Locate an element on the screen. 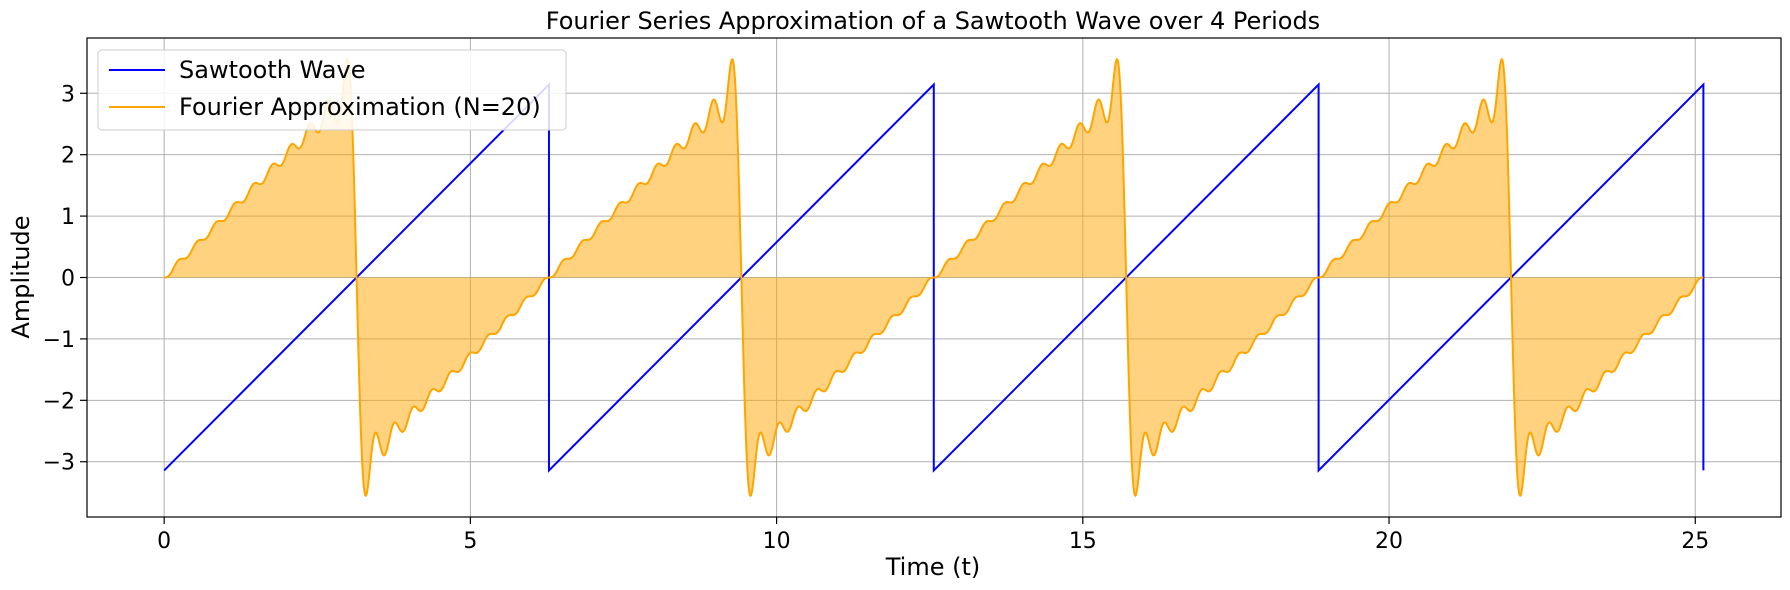 This screenshot has width=1790, height=590. y-tick-label: −3 is located at coordinates (59, 463).